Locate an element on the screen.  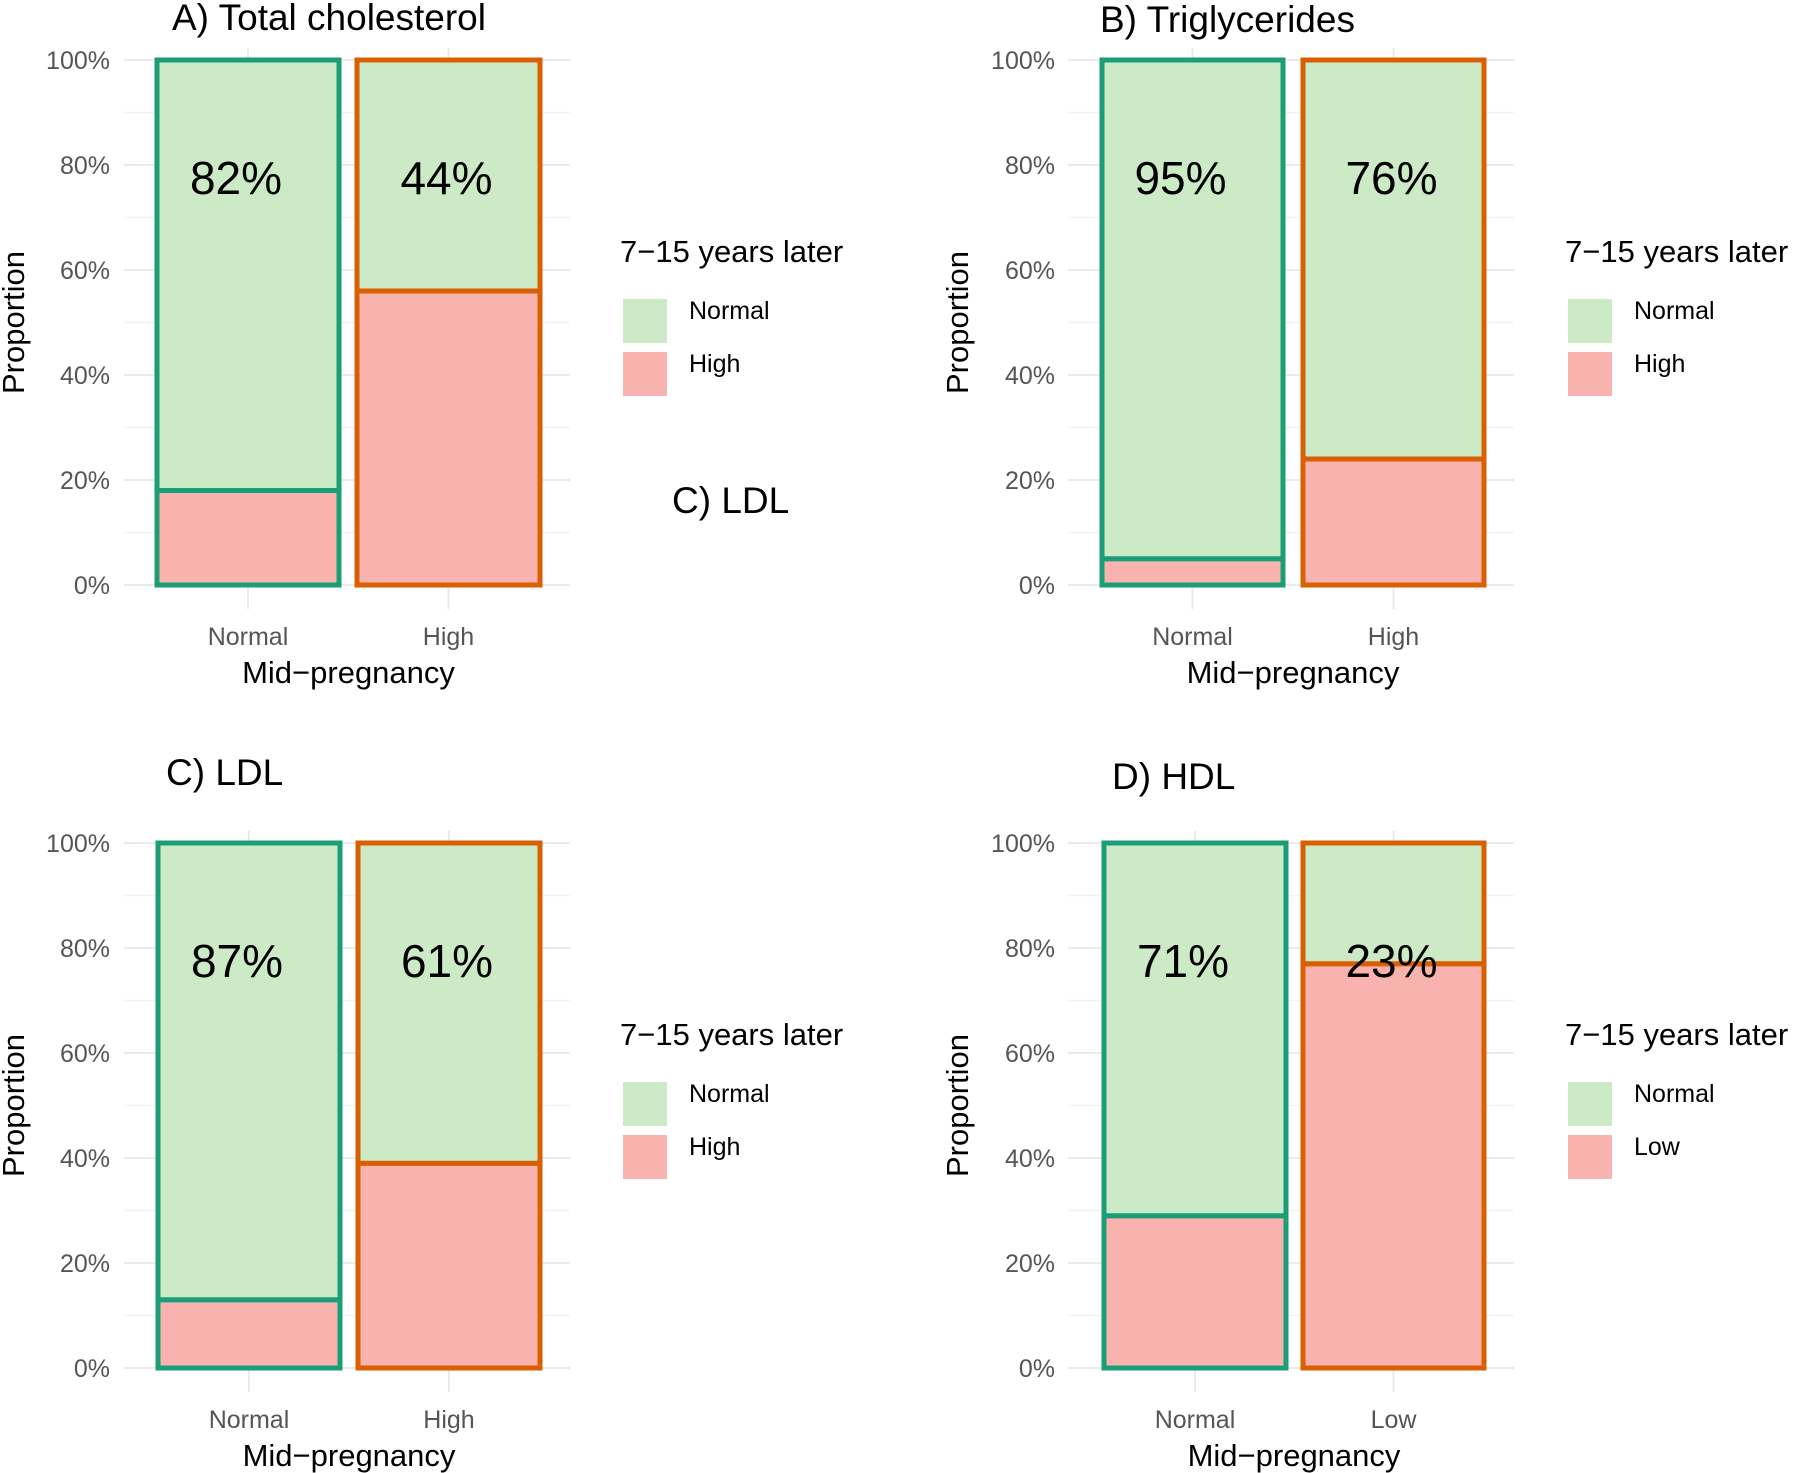
bar-value-label: 71% is located at coordinates (1183, 961).